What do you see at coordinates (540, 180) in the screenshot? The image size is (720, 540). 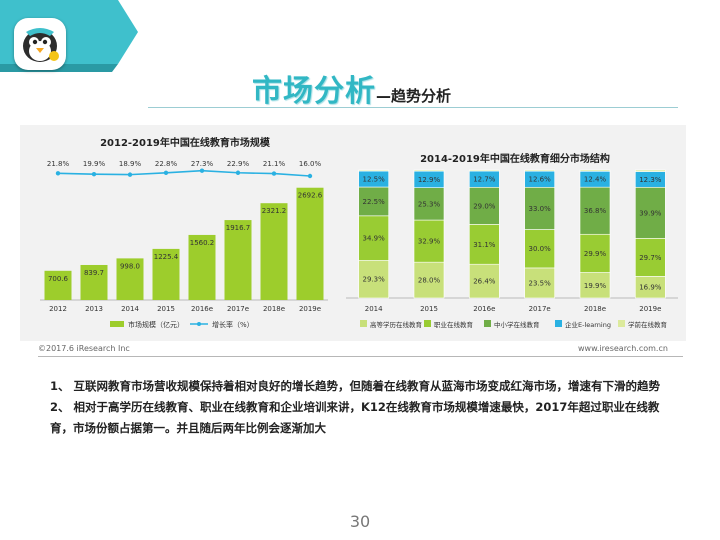 I see `chart2-segment-label: 12.6%` at bounding box center [540, 180].